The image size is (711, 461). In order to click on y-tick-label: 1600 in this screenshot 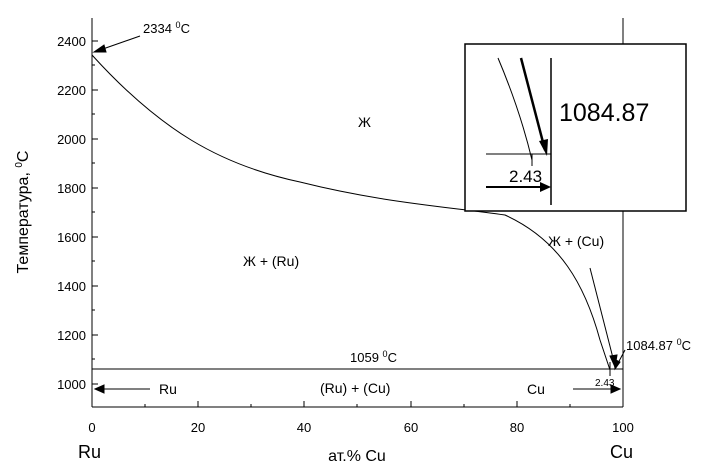, I will do `click(71, 237)`.